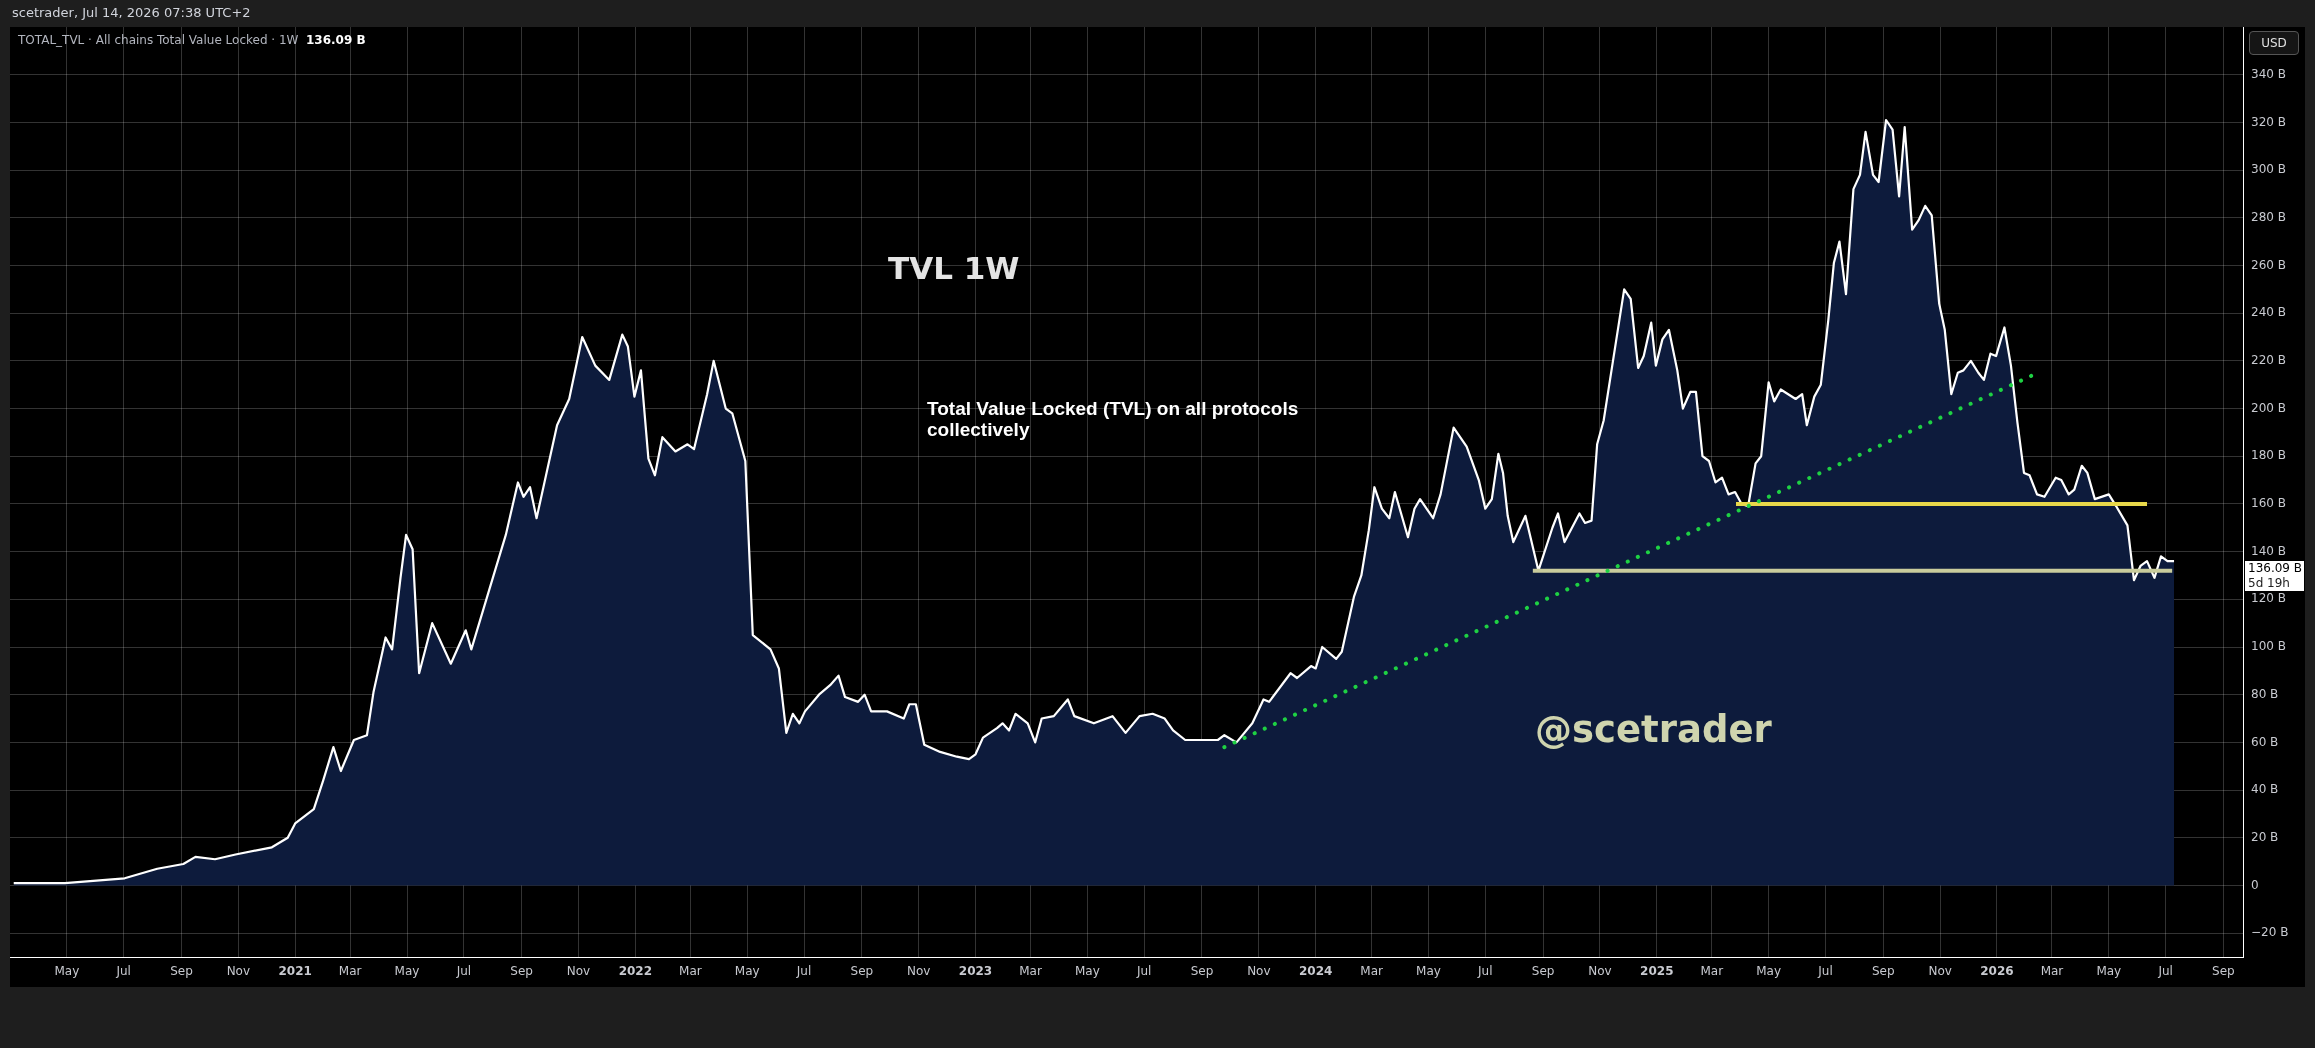  I want to click on y-axis-title: USD, so click(2274, 43).